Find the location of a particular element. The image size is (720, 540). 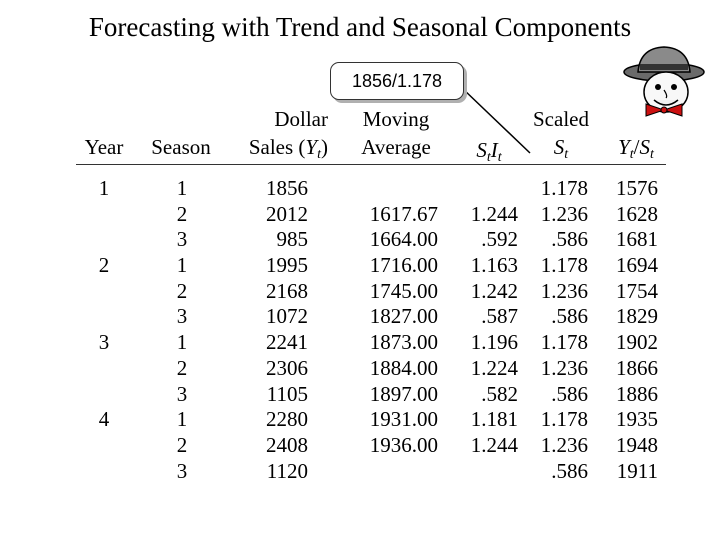

sales-cell: 1105 is located at coordinates (287, 393).